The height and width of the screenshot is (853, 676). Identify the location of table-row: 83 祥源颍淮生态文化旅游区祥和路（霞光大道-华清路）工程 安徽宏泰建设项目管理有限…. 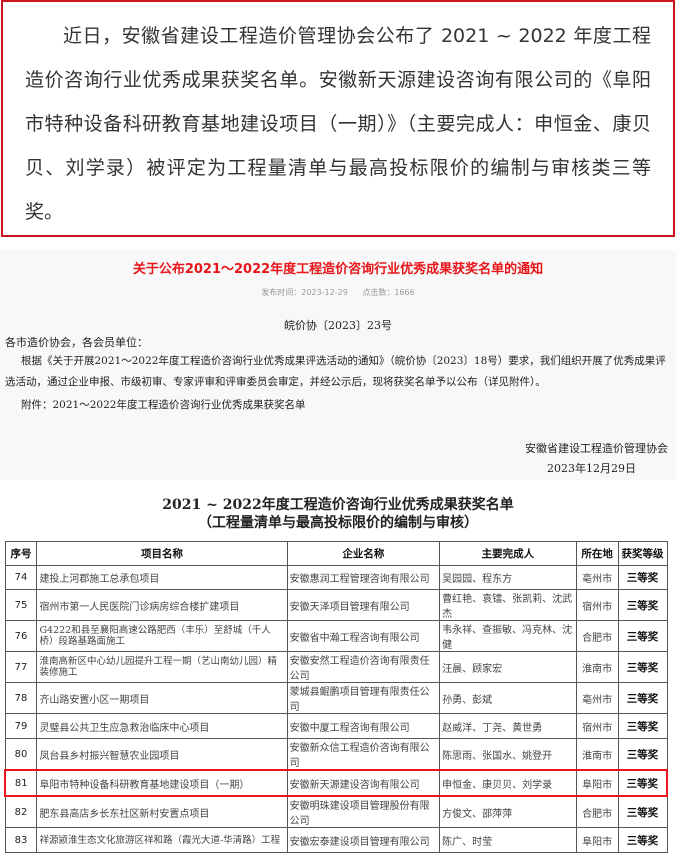
(336, 840).